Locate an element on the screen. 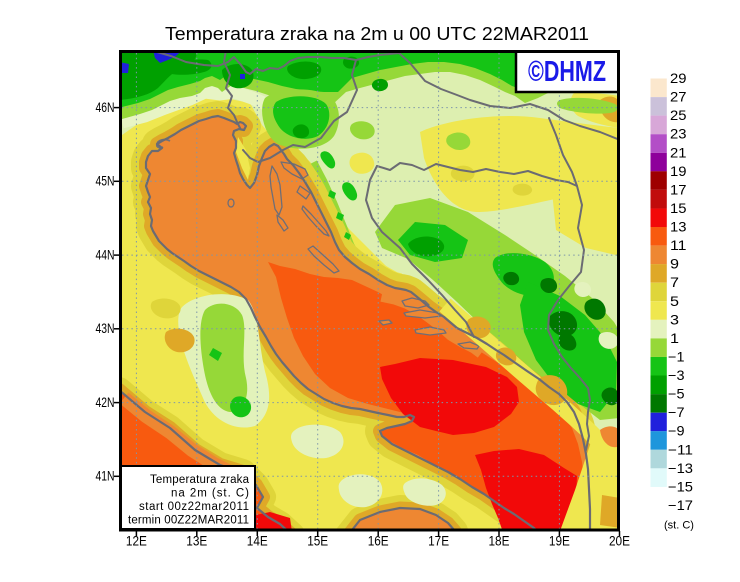 The width and height of the screenshot is (740, 582). svg-text: 41N is located at coordinates (105, 476).